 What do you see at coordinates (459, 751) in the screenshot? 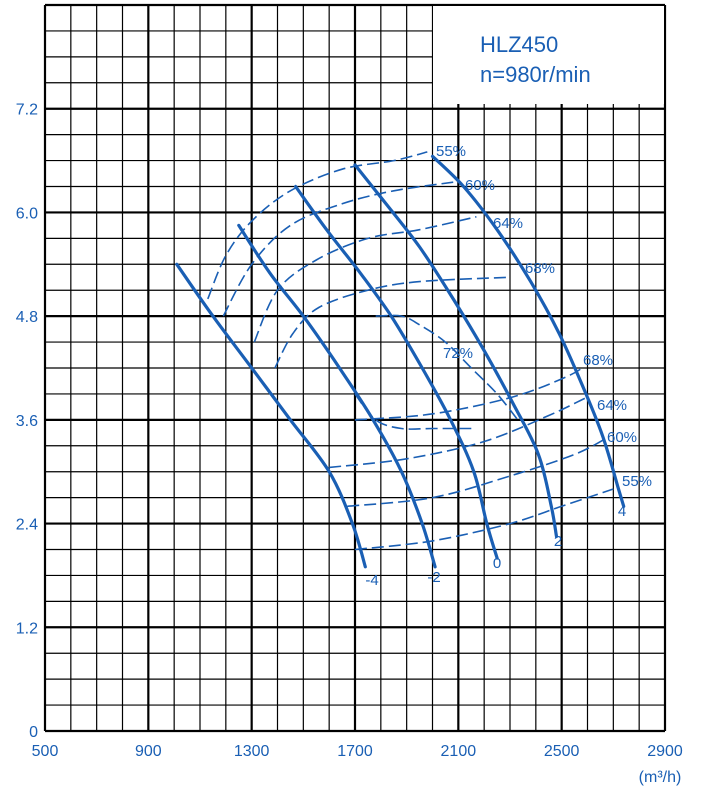
I see `x-tick-label: 2100` at bounding box center [459, 751].